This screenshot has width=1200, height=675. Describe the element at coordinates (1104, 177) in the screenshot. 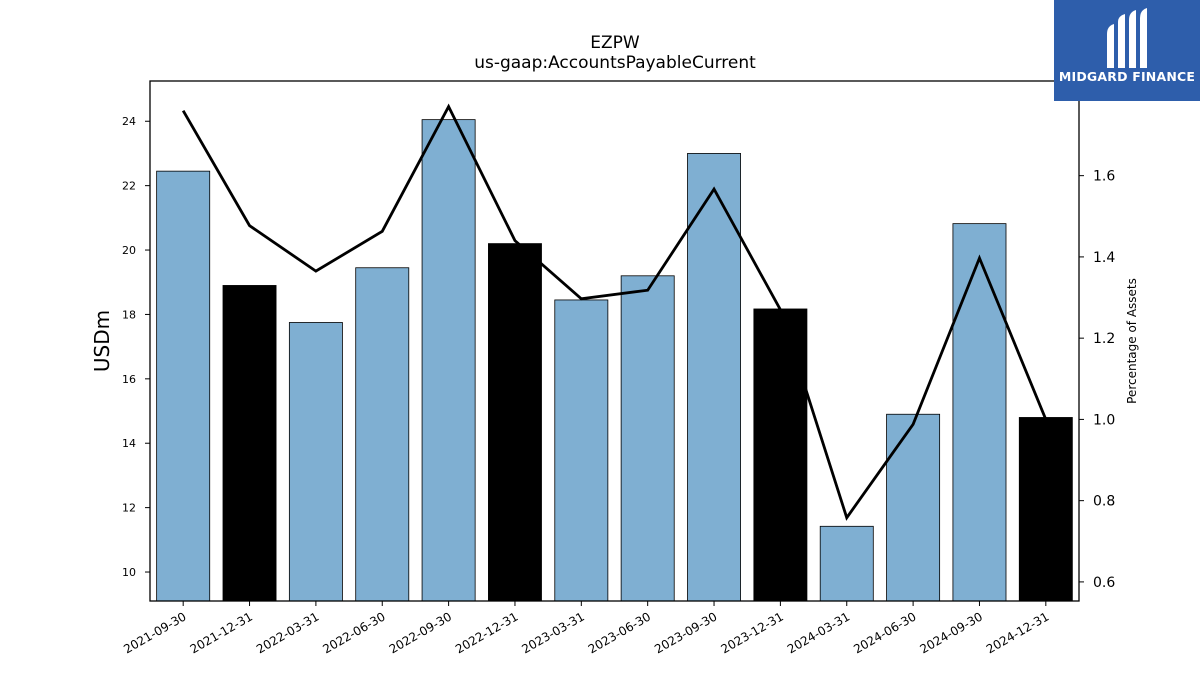

I see `y2-tick-label: 1.6` at that location.